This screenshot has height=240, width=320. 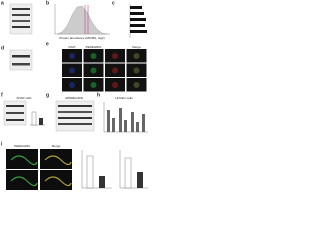 What do you see at coordinates (47, 3) in the screenshot?
I see `panel-letter: b` at bounding box center [47, 3].